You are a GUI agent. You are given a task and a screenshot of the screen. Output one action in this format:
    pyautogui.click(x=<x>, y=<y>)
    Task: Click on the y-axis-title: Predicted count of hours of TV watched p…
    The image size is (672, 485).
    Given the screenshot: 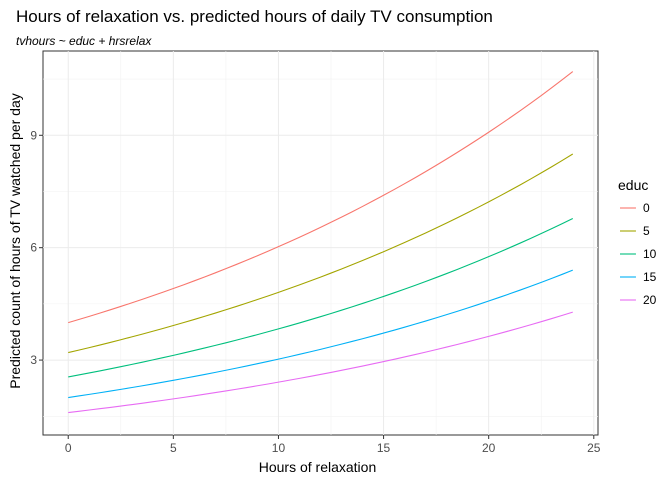 What is the action you would take?
    pyautogui.click(x=15, y=240)
    